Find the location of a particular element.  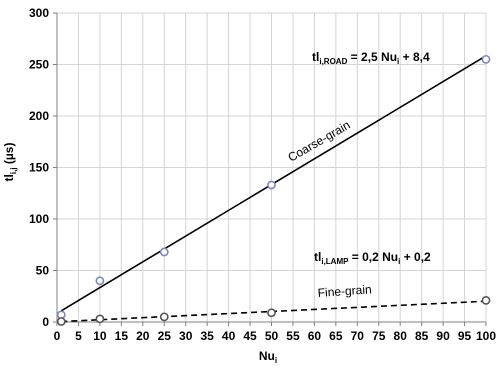

y-tick-label: 300 is located at coordinates (39, 13).